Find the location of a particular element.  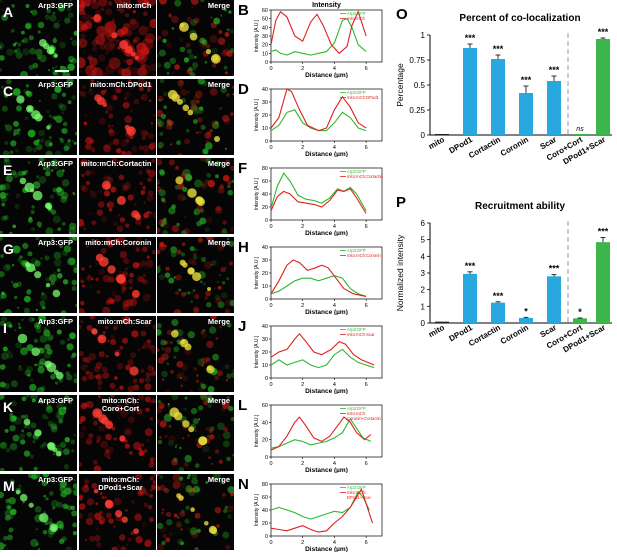

x-tick-label: 4 is located at coordinates (334, 543).